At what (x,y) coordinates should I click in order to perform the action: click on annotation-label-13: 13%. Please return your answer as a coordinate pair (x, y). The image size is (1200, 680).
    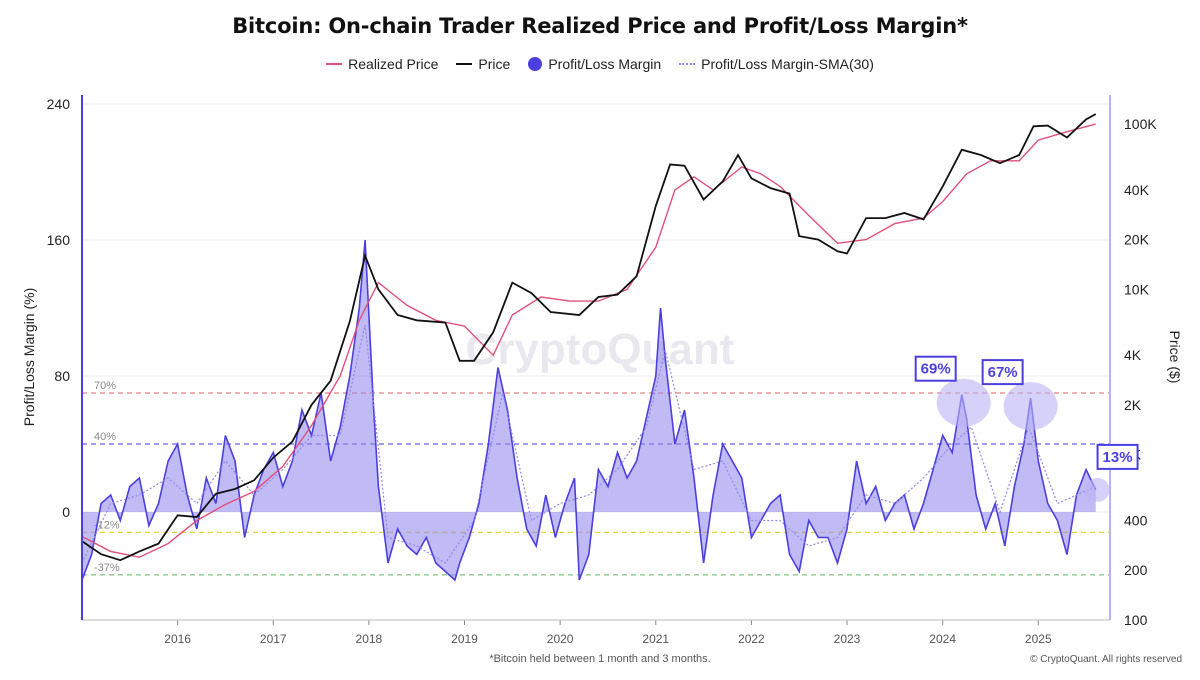
    Looking at the image, I should click on (1118, 457).